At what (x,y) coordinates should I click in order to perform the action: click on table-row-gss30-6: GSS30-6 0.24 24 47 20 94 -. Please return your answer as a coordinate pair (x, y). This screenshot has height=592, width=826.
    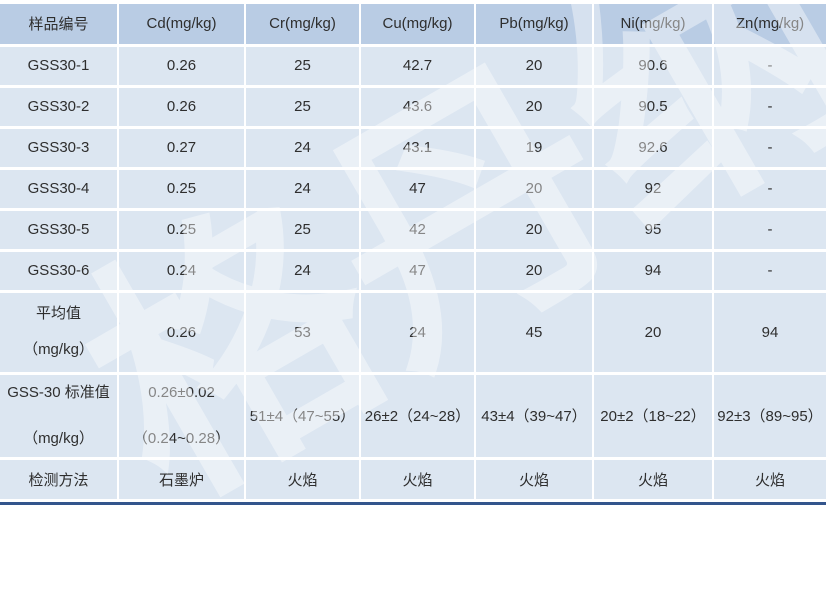
    Looking at the image, I should click on (413, 271).